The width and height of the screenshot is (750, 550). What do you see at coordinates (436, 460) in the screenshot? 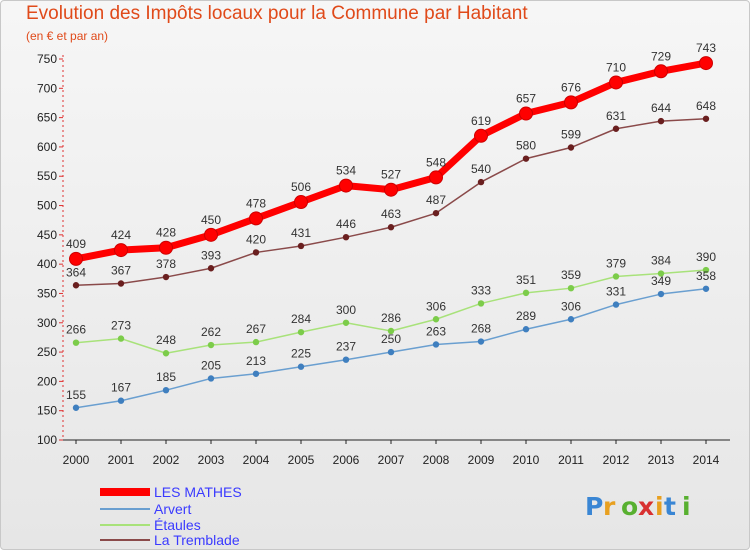
I see `x-tick-label: 2008` at bounding box center [436, 460].